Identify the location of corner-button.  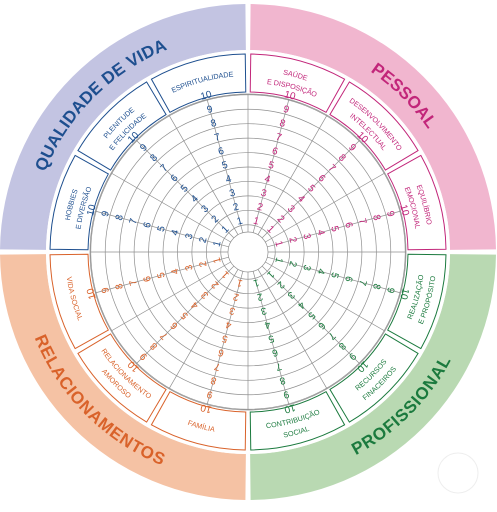
(458, 473).